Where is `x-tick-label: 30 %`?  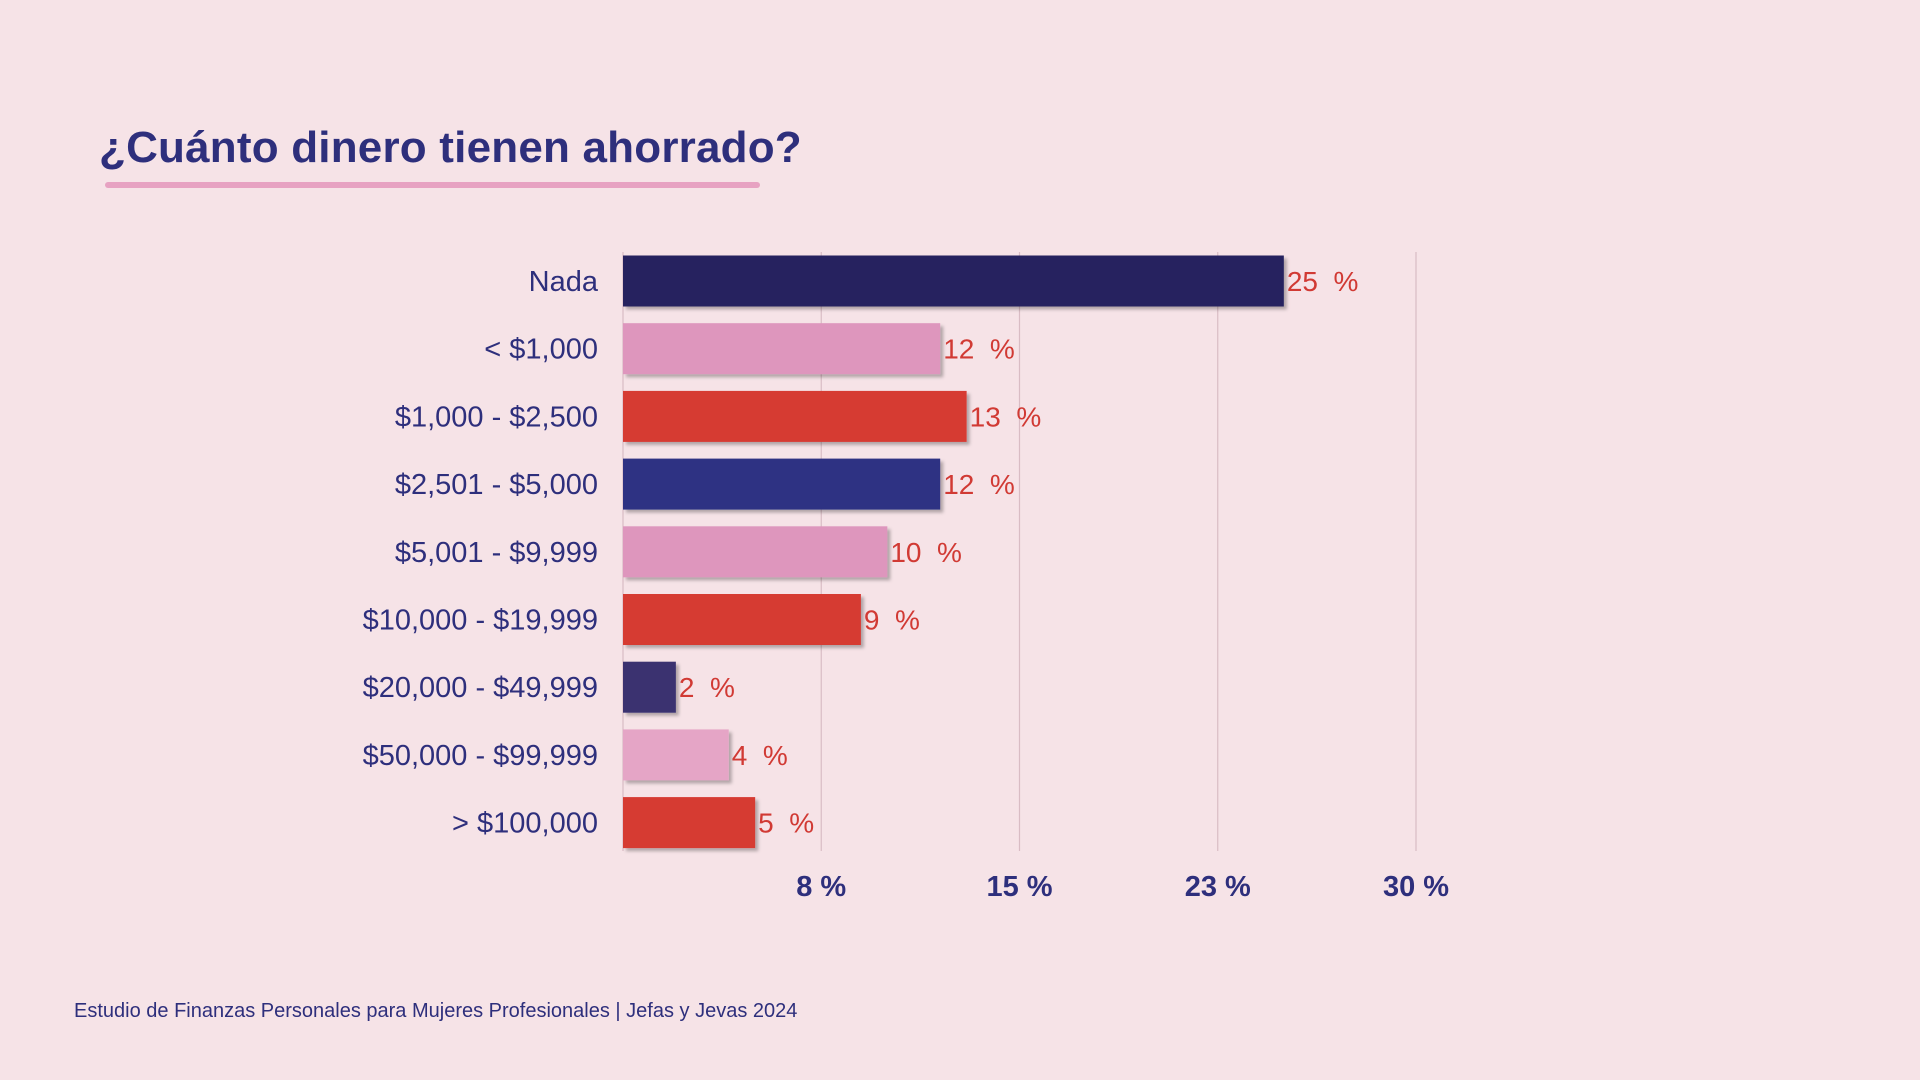
x-tick-label: 30 % is located at coordinates (1416, 887).